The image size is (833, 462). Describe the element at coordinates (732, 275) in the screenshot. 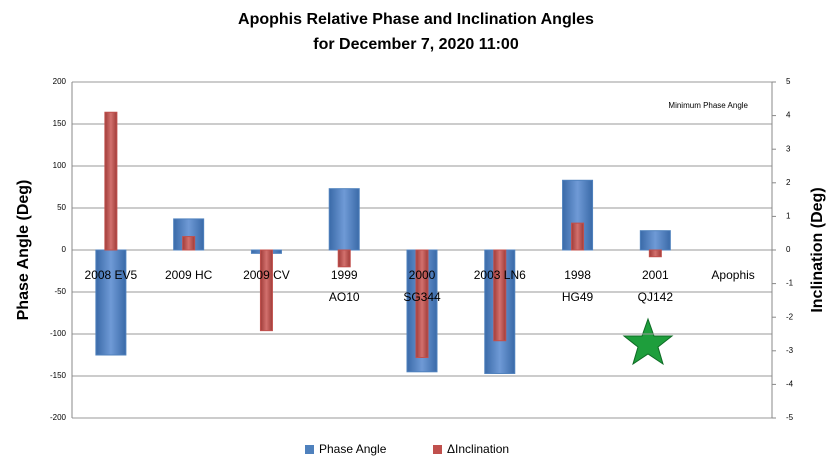

I see `x-tick-label: Apophis` at that location.